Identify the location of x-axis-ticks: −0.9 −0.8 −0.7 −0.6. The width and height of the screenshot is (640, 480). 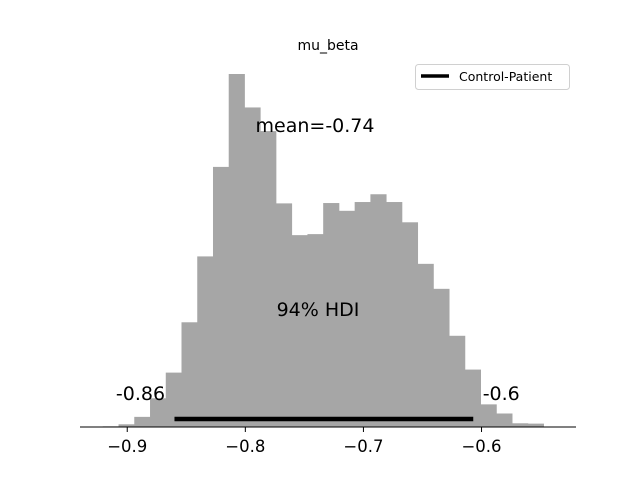
(304, 441).